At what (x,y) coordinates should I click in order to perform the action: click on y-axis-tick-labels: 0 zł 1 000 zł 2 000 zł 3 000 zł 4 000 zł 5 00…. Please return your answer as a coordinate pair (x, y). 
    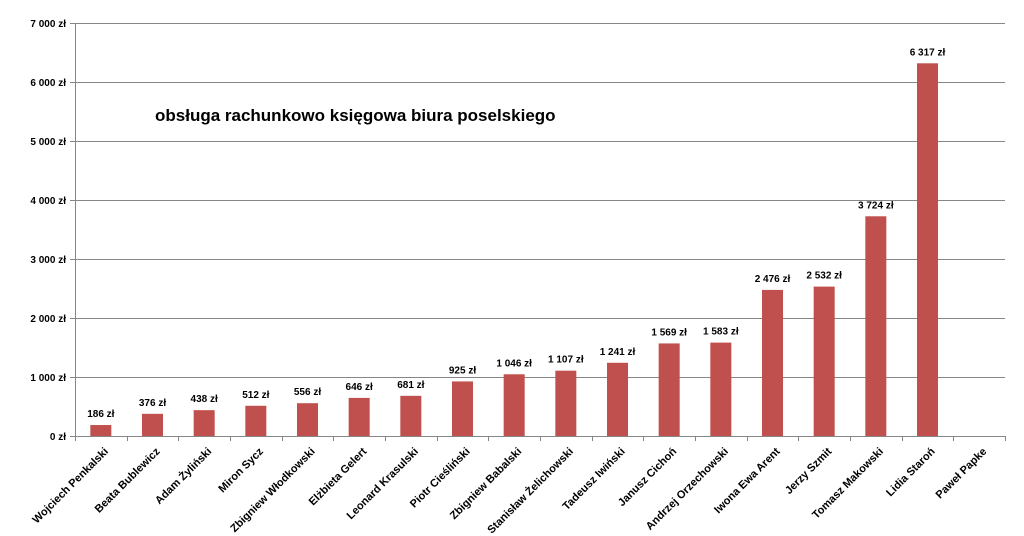
    Looking at the image, I should click on (48, 231).